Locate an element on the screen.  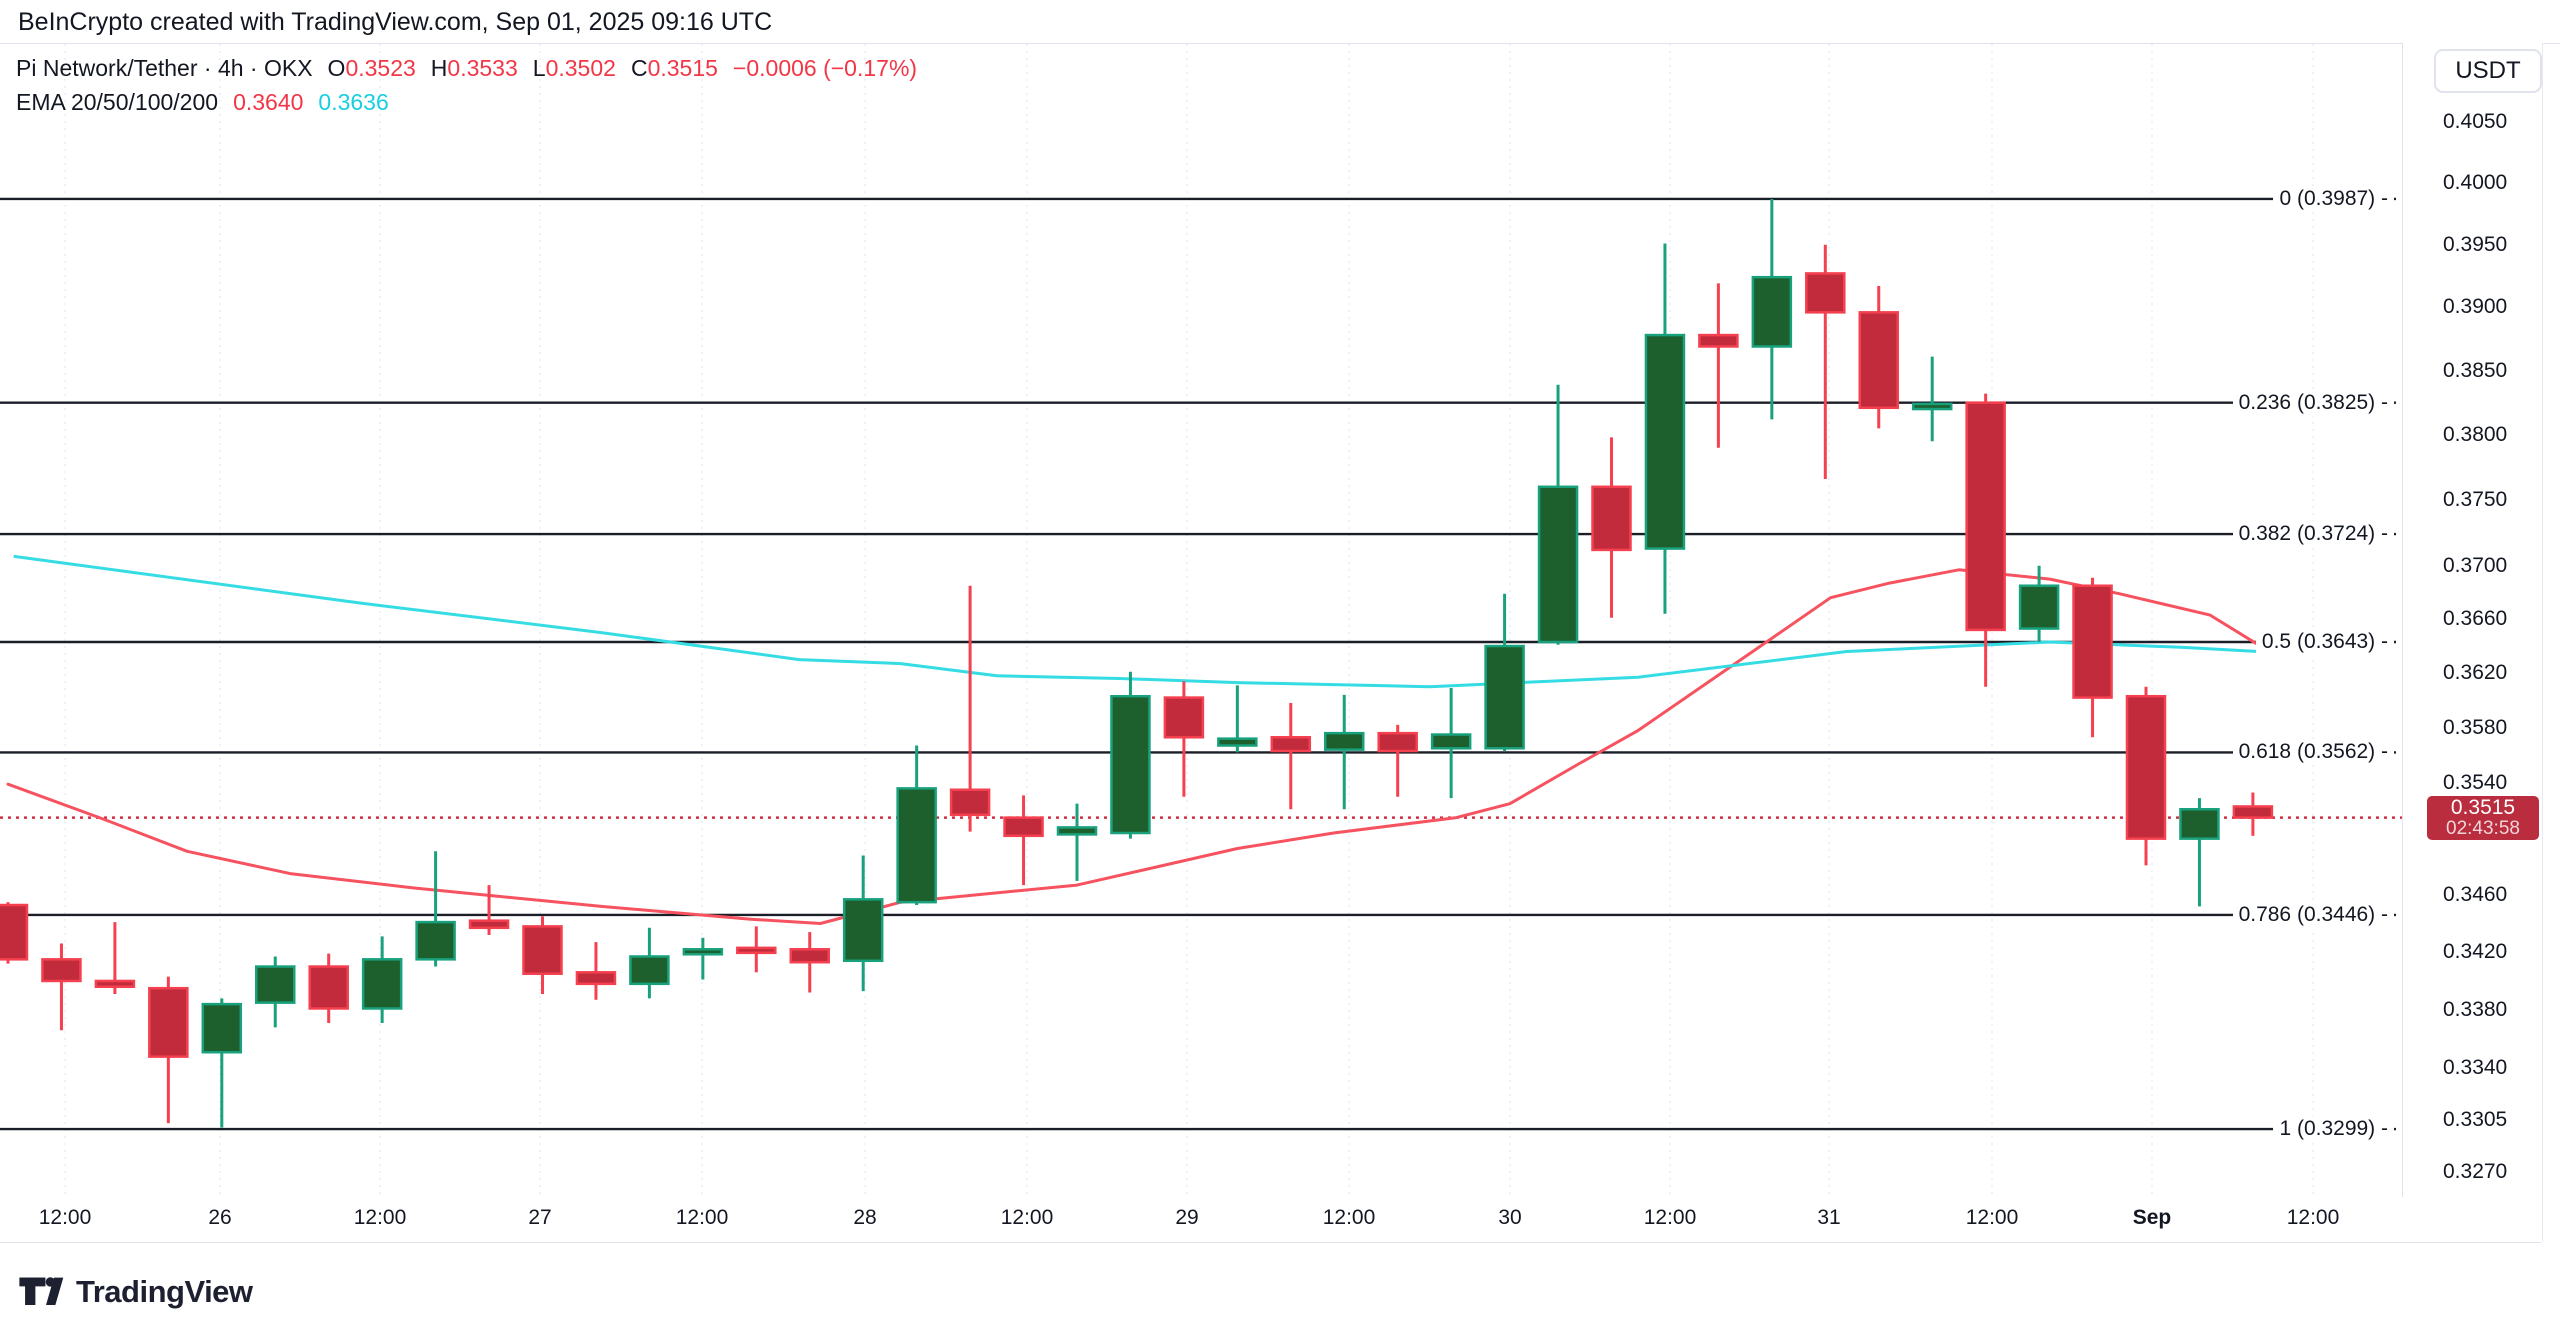
ema-indicator-label: EMA 20/50/100/200 is located at coordinates (117, 102).